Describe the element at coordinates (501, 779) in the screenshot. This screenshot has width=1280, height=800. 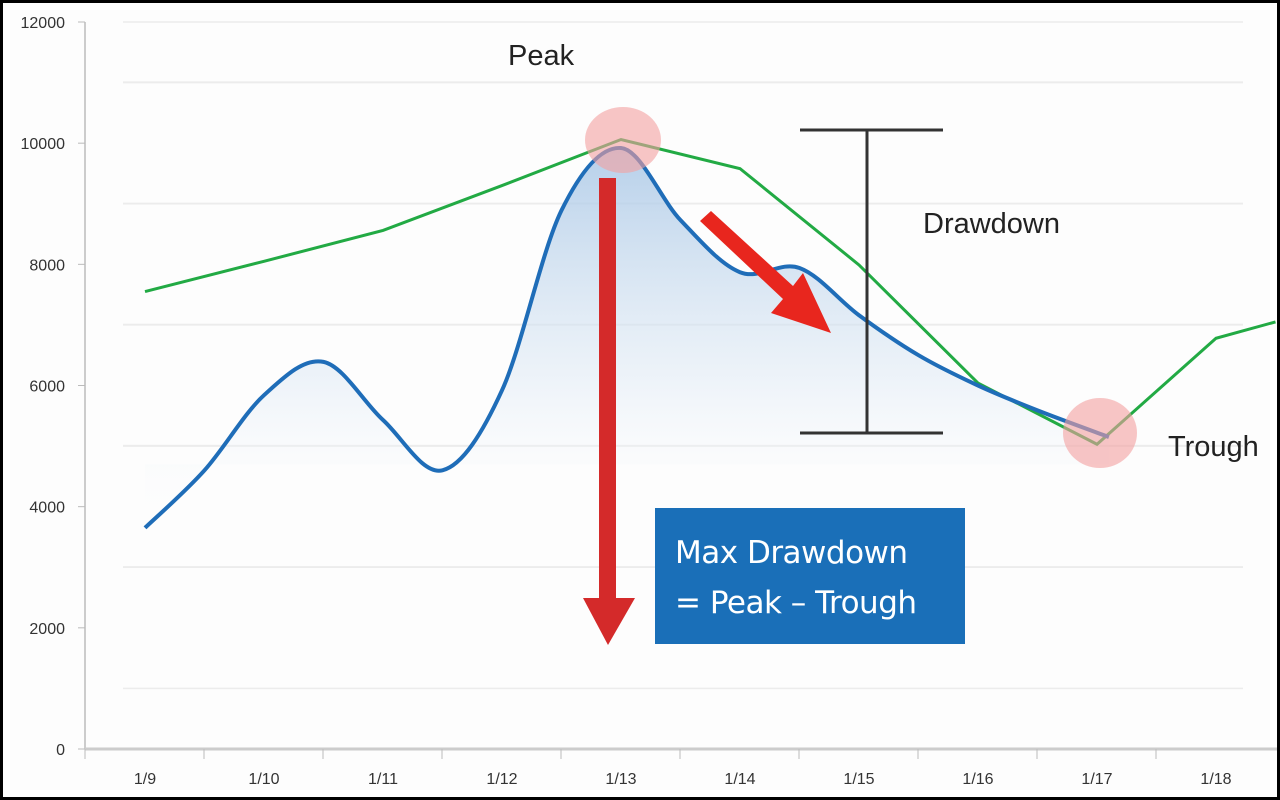
I see `x-tick-label: 1/12` at that location.